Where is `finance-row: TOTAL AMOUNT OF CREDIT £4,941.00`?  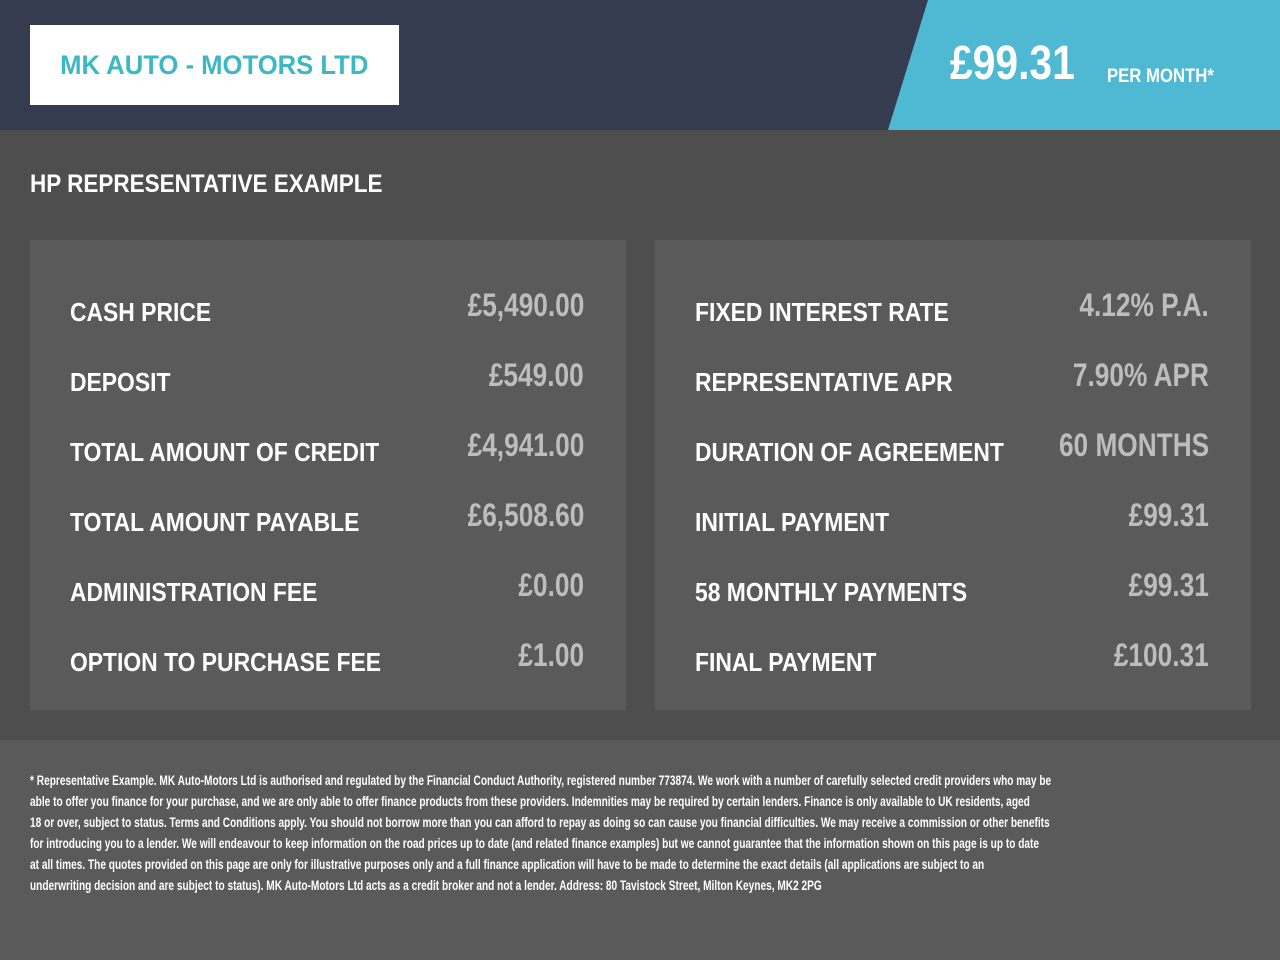 finance-row: TOTAL AMOUNT OF CREDIT £4,941.00 is located at coordinates (327, 447).